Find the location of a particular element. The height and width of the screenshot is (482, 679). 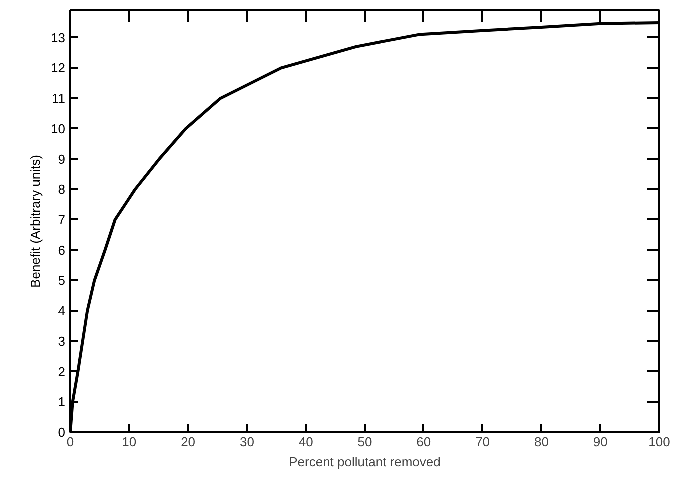

y-tick-label: 4 is located at coordinates (62, 311).